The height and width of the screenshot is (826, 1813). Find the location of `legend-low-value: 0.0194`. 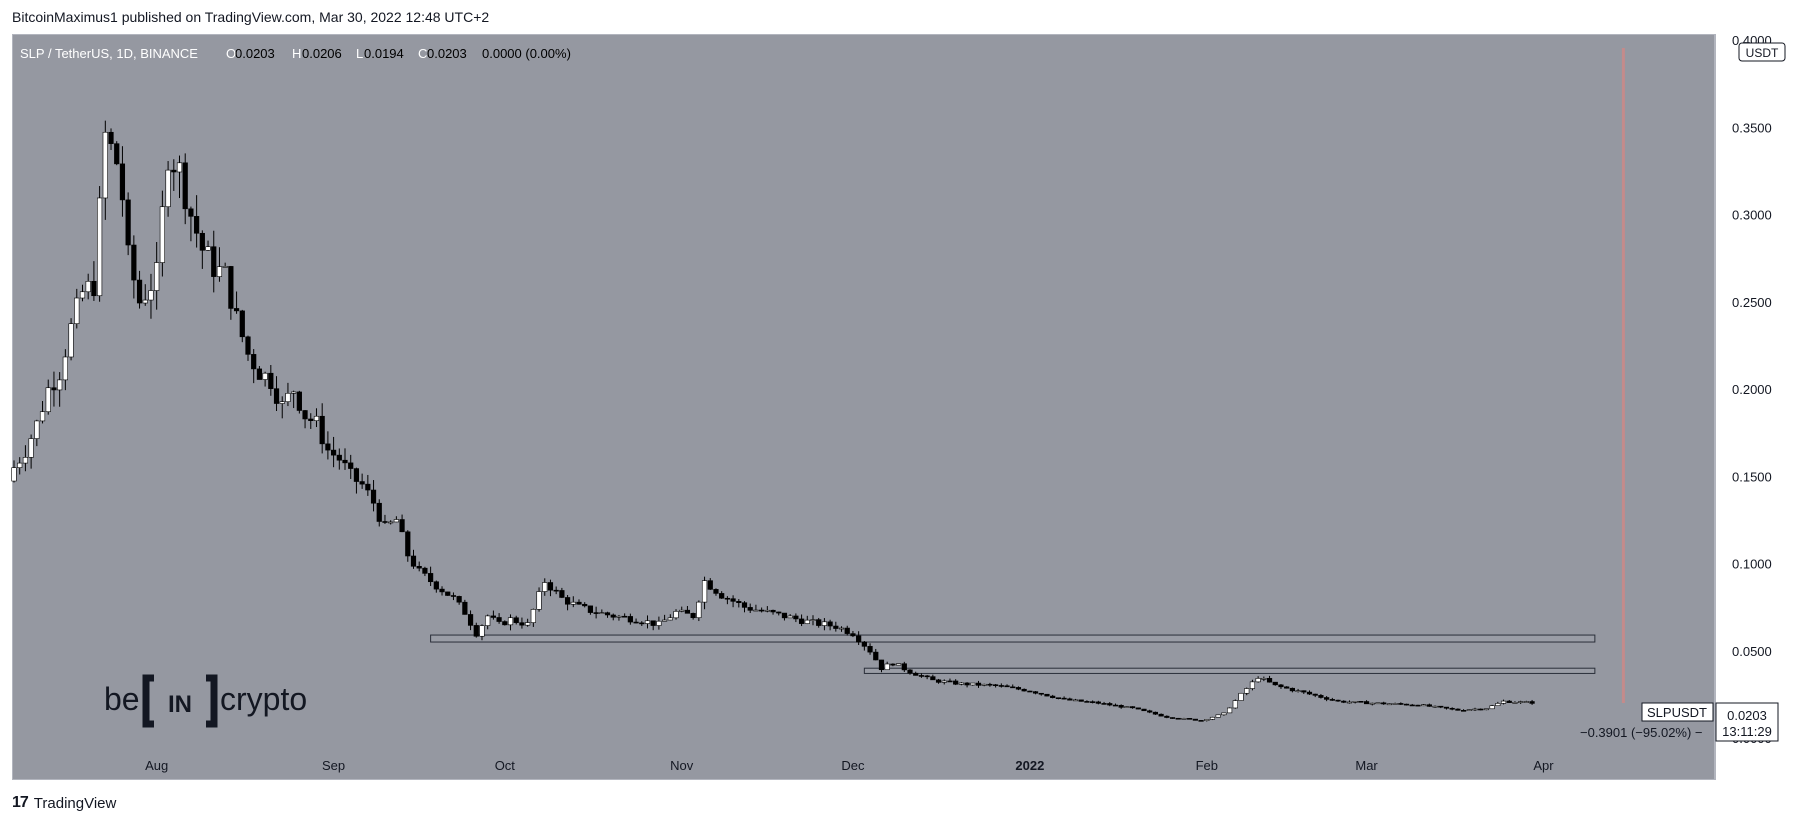

legend-low-value: 0.0194 is located at coordinates (384, 53).